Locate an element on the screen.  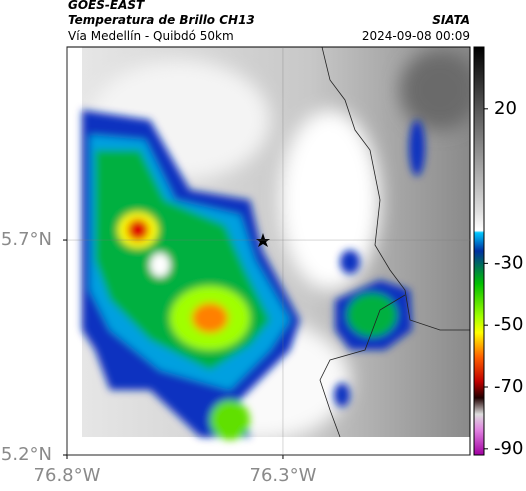
route: Vía Medellín - Quibdó 50km is located at coordinates (151, 36).